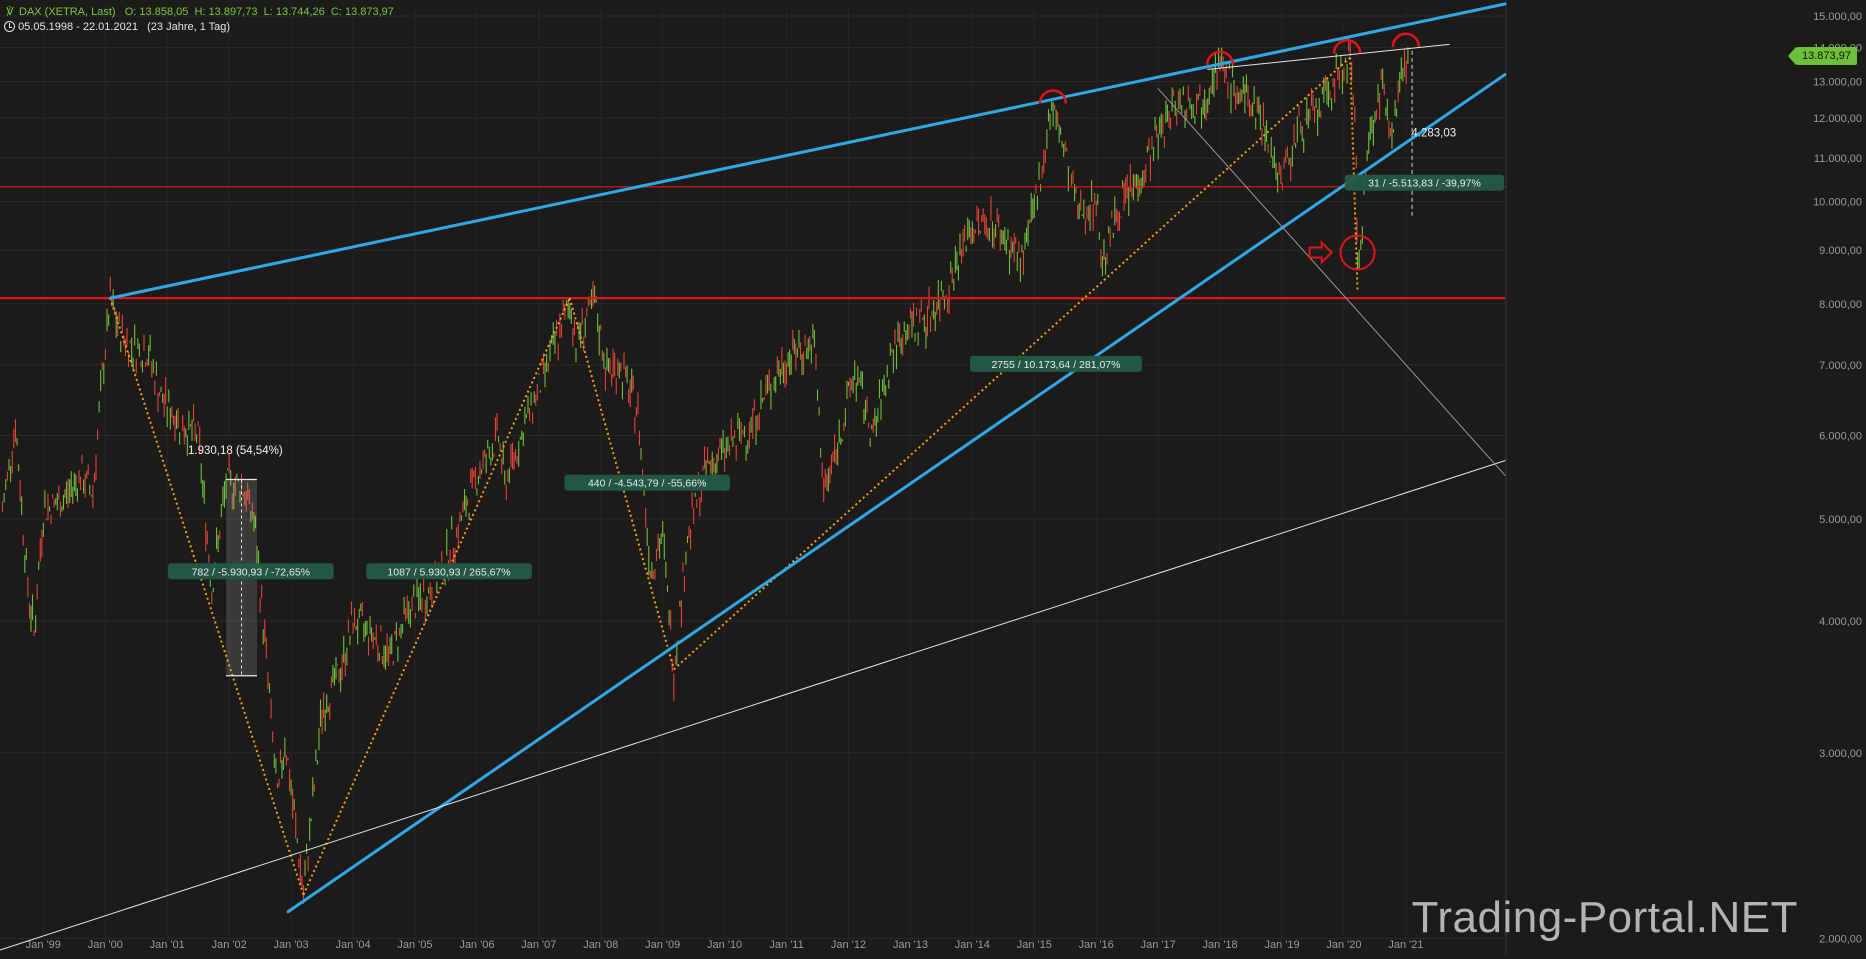 The image size is (1866, 959). I want to click on x-tick-label: Jan '05, so click(414, 945).